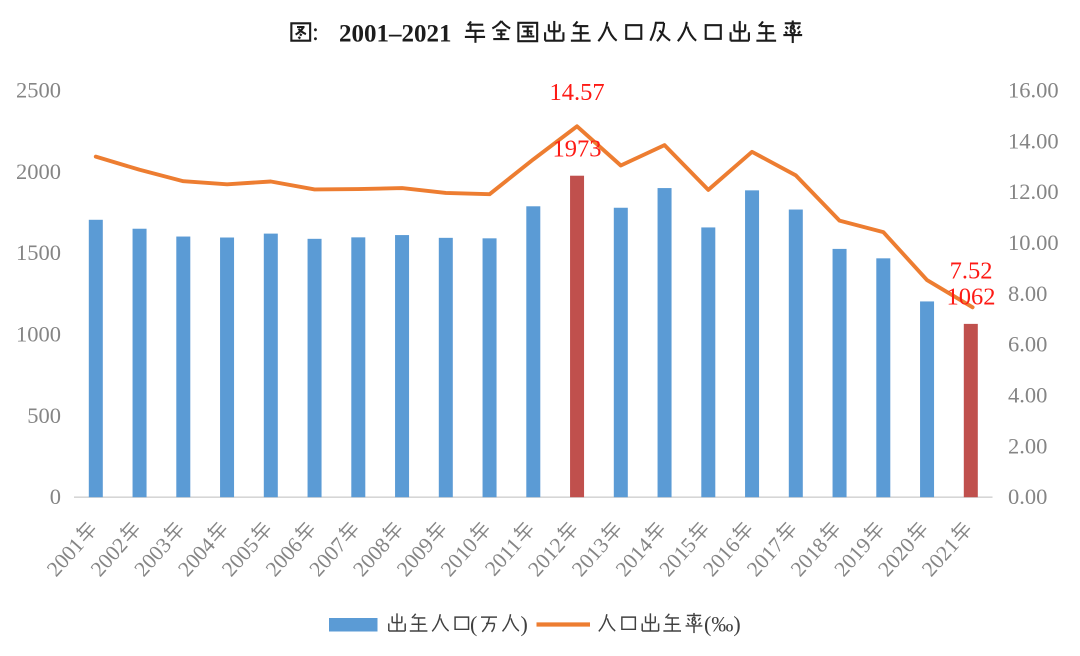 The width and height of the screenshot is (1080, 656). What do you see at coordinates (1027, 344) in the screenshot?
I see `svg-text: 6.00` at bounding box center [1027, 344].